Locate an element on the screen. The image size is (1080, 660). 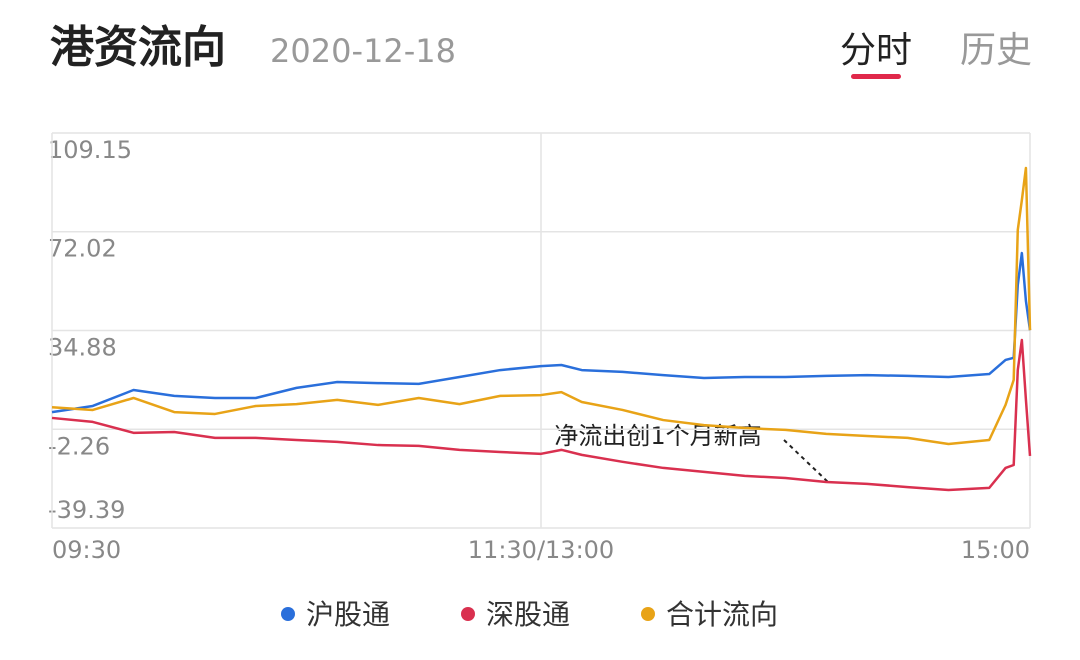
tab-active: 分时 is located at coordinates (876, 50).